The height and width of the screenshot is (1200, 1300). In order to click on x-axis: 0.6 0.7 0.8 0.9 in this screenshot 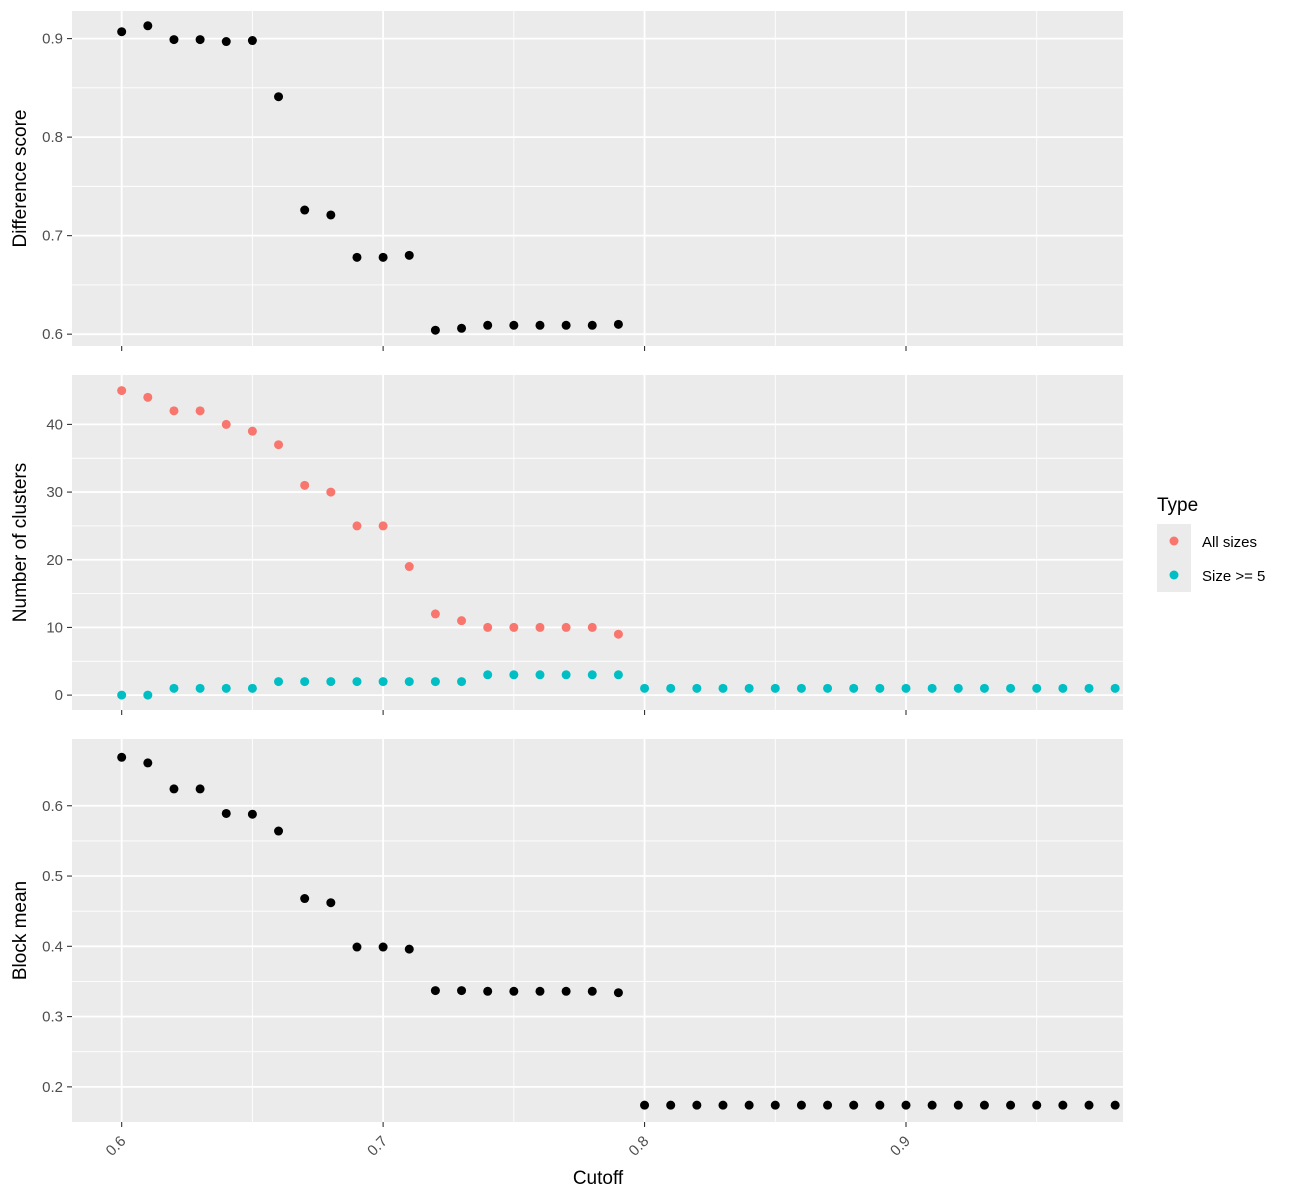, I will do `click(508, 1146)`.